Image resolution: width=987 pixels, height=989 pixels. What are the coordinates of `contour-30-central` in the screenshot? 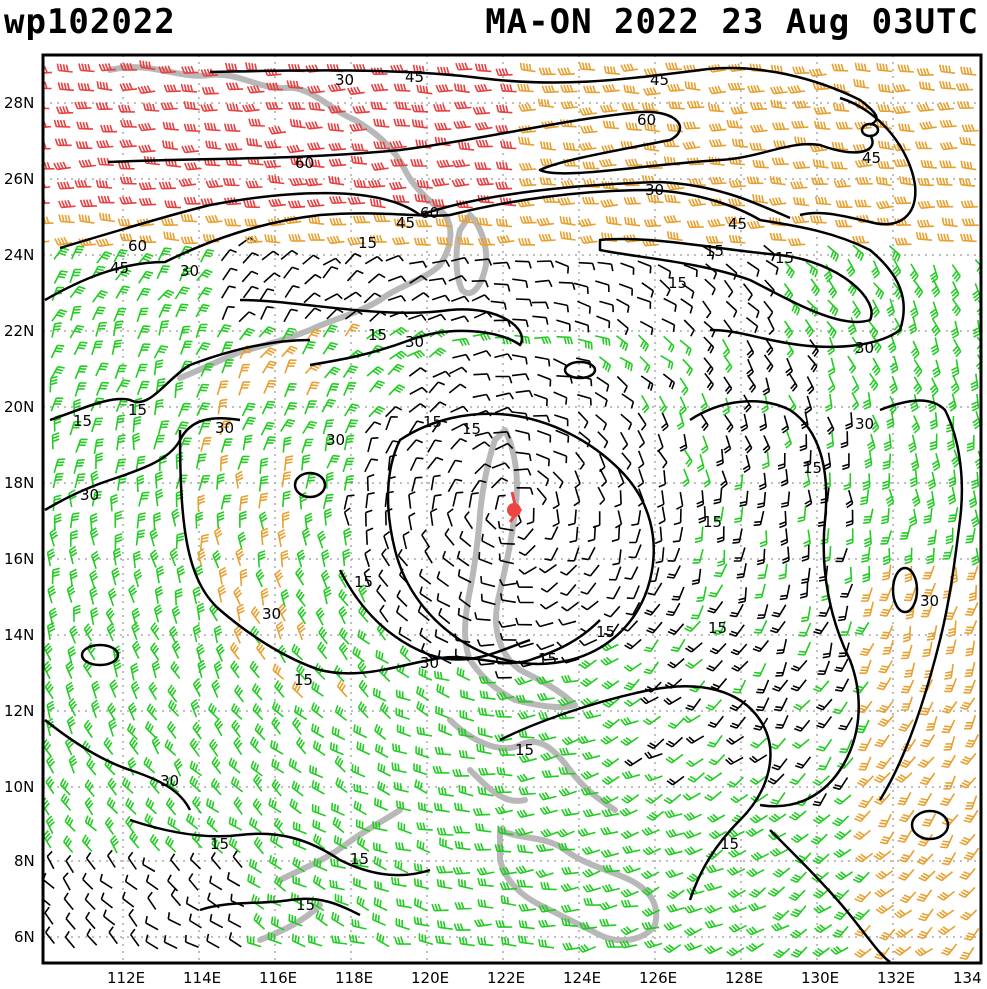 It's located at (389, 552).